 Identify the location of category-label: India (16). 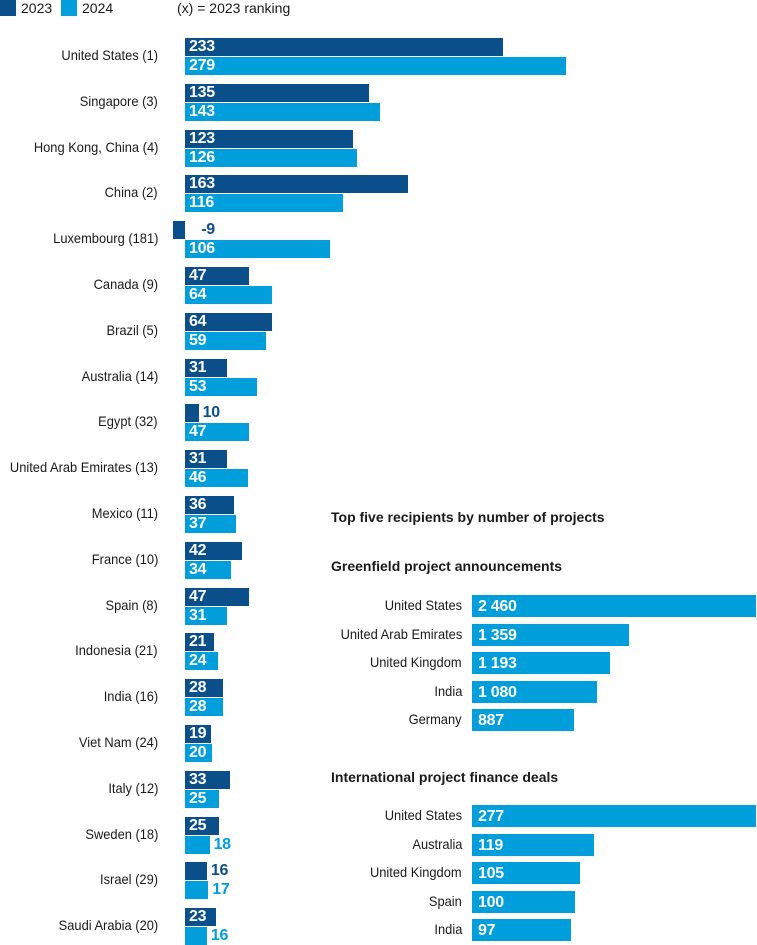
(130, 696).